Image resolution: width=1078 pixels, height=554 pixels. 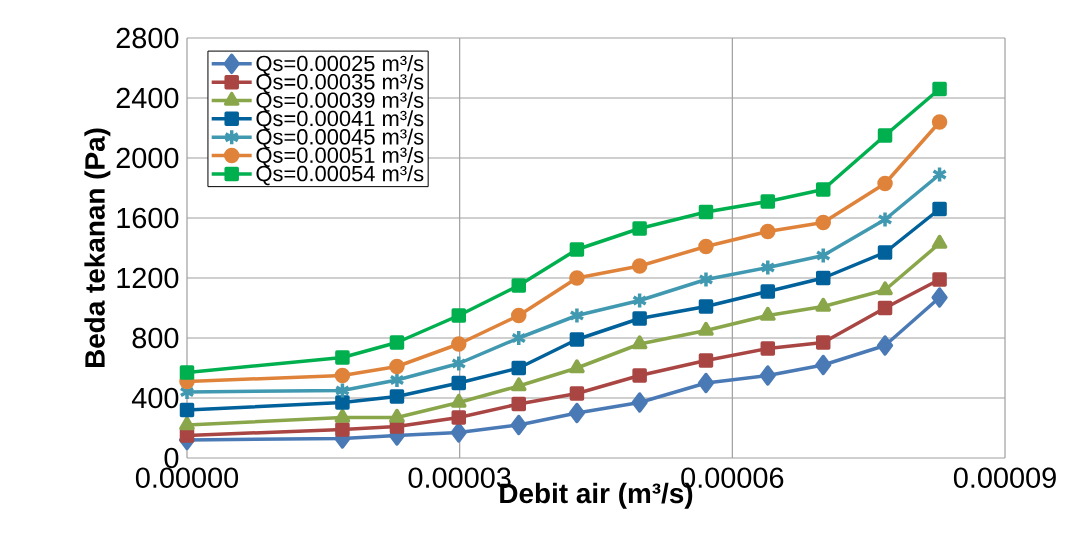 What do you see at coordinates (155, 398) in the screenshot?
I see `y-tick-label: 400` at bounding box center [155, 398].